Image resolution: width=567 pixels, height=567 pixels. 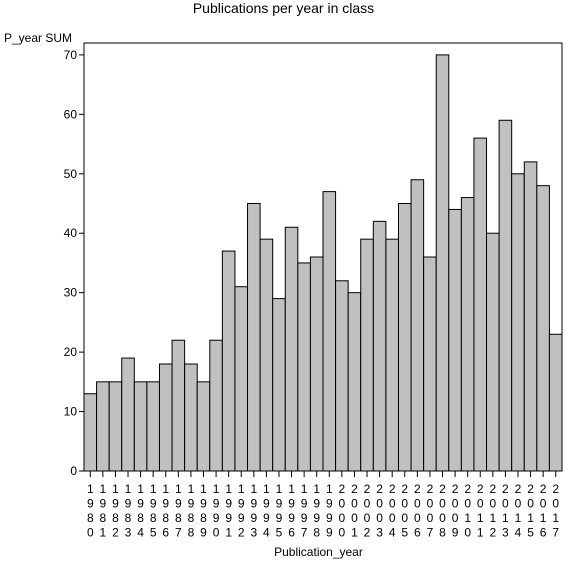 What do you see at coordinates (71, 352) in the screenshot?
I see `y-tick-label: 20` at bounding box center [71, 352].